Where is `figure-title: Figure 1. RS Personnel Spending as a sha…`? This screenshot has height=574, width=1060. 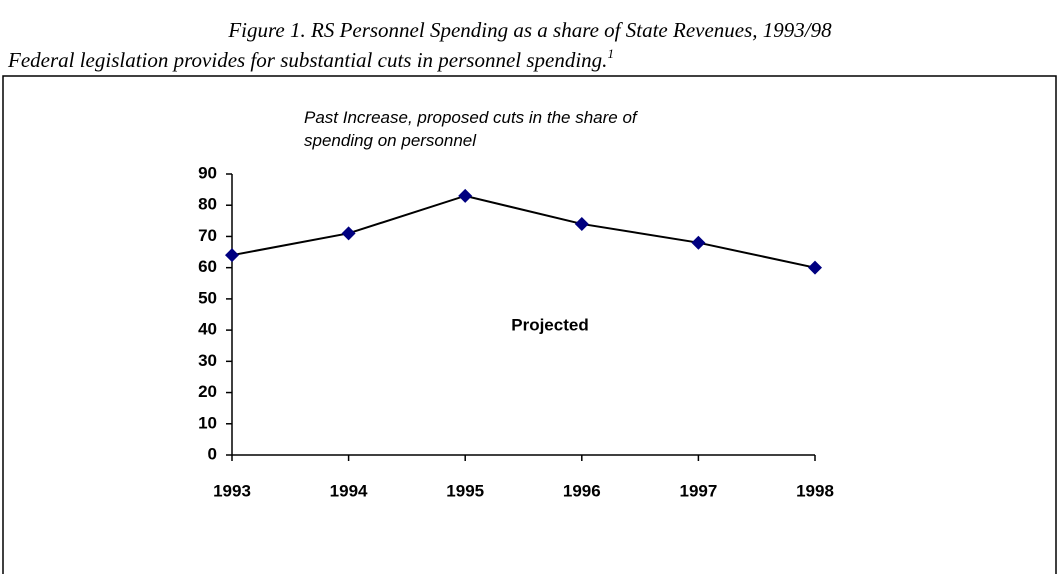
figure-title: Figure 1. RS Personnel Spending as a sha… is located at coordinates (529, 30).